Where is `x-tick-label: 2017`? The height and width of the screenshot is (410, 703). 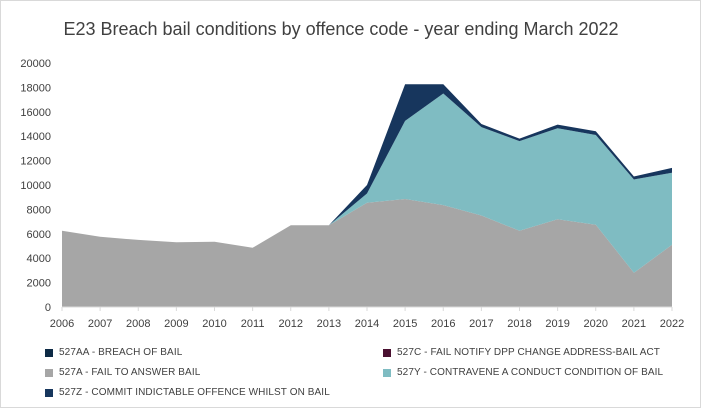 x-tick-label: 2017 is located at coordinates (481, 324).